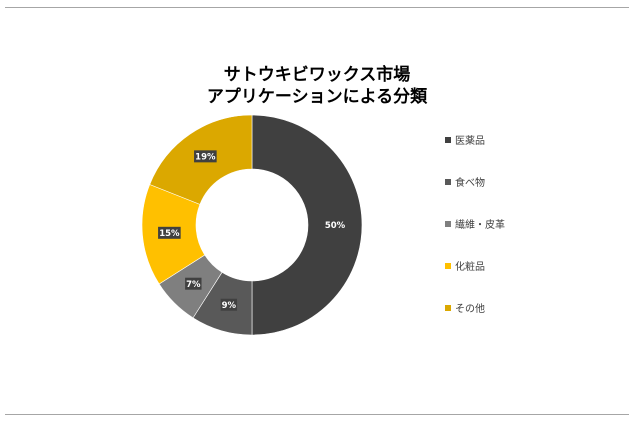  Describe the element at coordinates (317, 414) in the screenshot. I see `bottom-divider` at that location.